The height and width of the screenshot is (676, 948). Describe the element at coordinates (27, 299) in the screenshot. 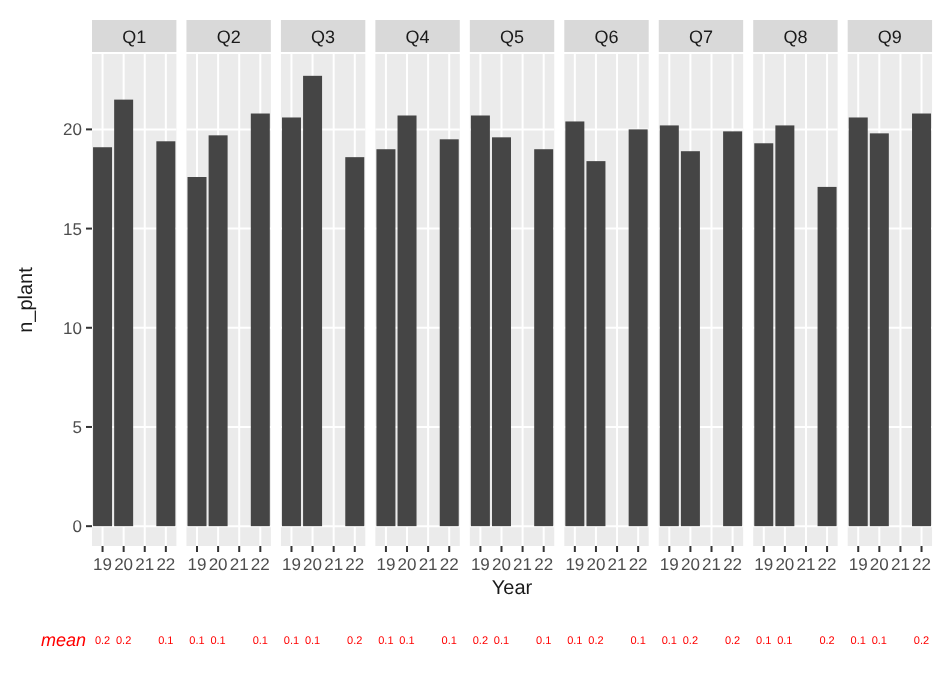

I see `y-axis-title: n_plant` at that location.